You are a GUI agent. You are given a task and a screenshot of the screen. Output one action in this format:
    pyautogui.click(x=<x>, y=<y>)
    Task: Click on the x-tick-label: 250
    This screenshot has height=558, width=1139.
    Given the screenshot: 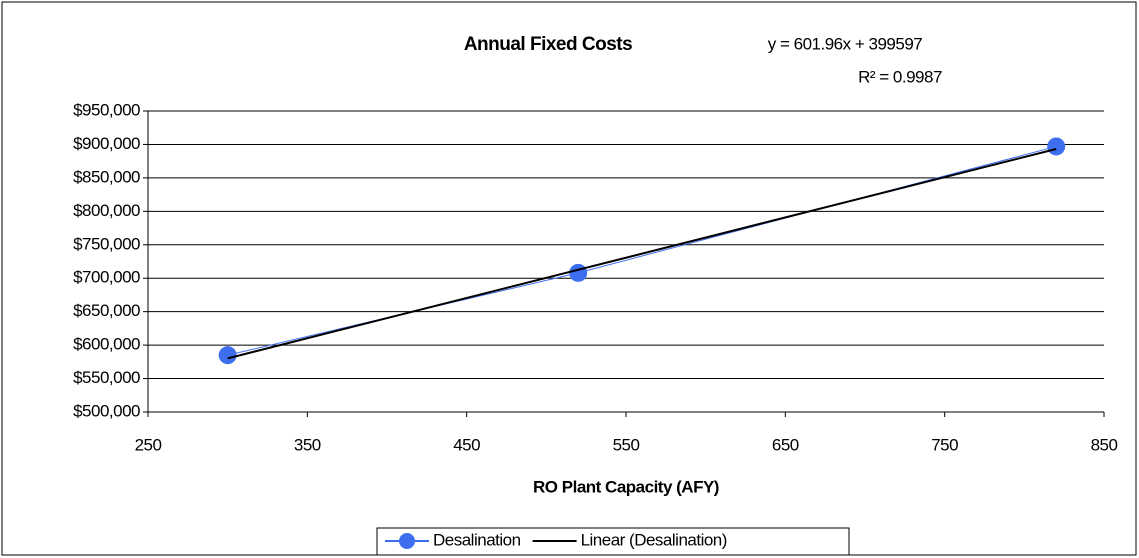 What is the action you would take?
    pyautogui.click(x=148, y=444)
    